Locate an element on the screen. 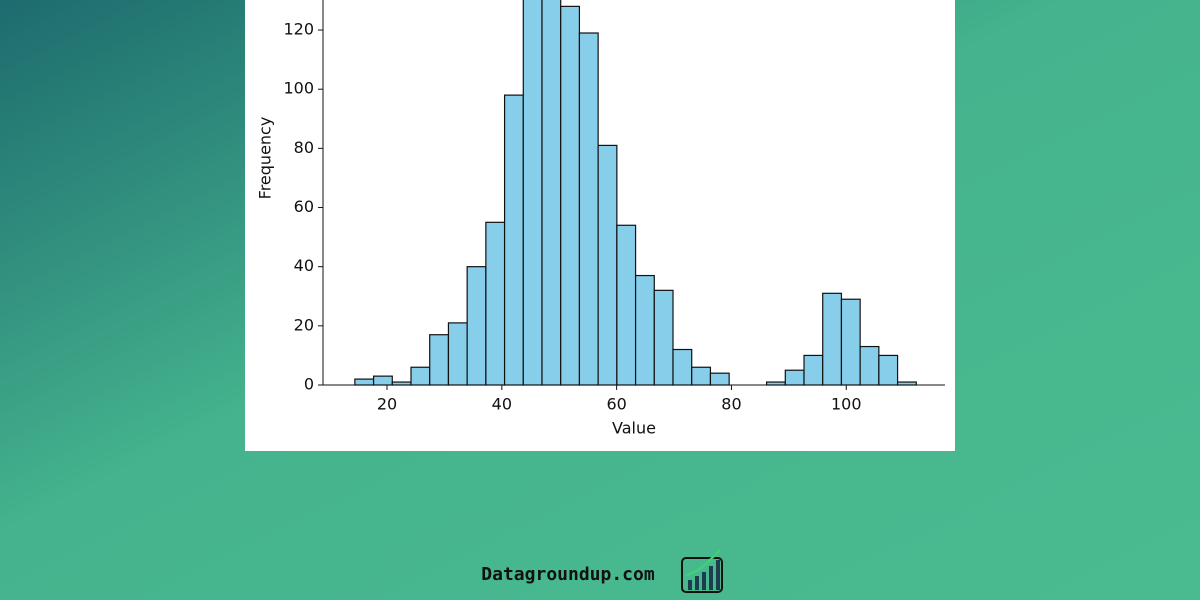  x-axis-label: Value is located at coordinates (634, 428).